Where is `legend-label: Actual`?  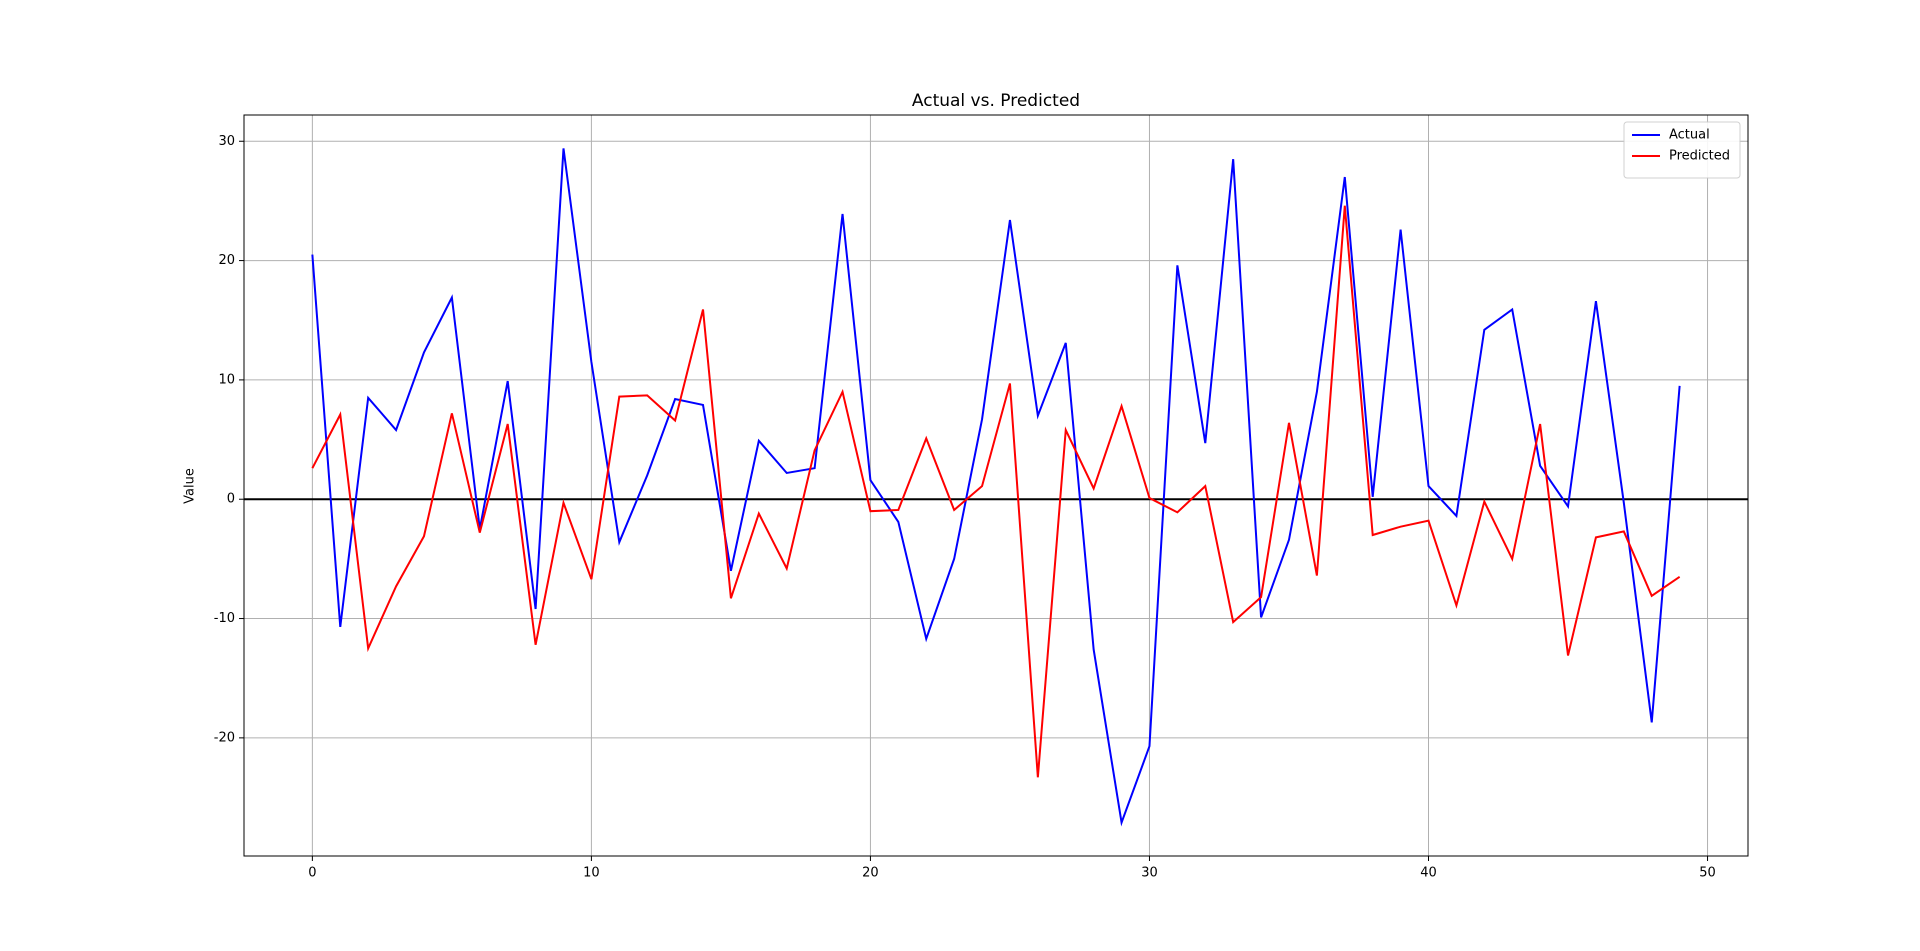 legend-label: Actual is located at coordinates (1689, 135).